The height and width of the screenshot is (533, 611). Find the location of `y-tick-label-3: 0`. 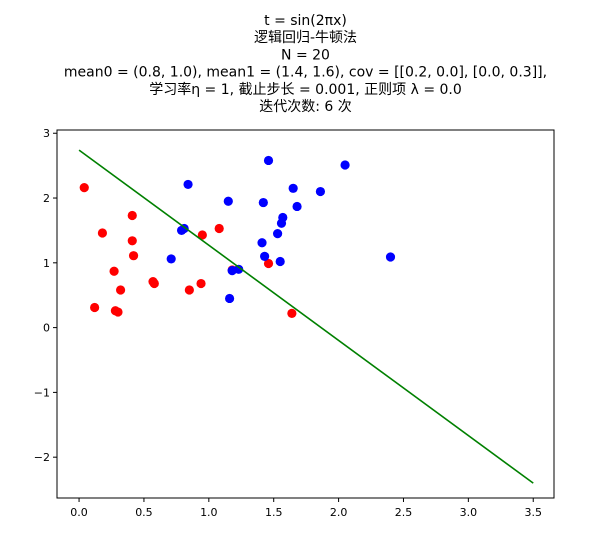

y-tick-label-3: 0 is located at coordinates (46, 328).